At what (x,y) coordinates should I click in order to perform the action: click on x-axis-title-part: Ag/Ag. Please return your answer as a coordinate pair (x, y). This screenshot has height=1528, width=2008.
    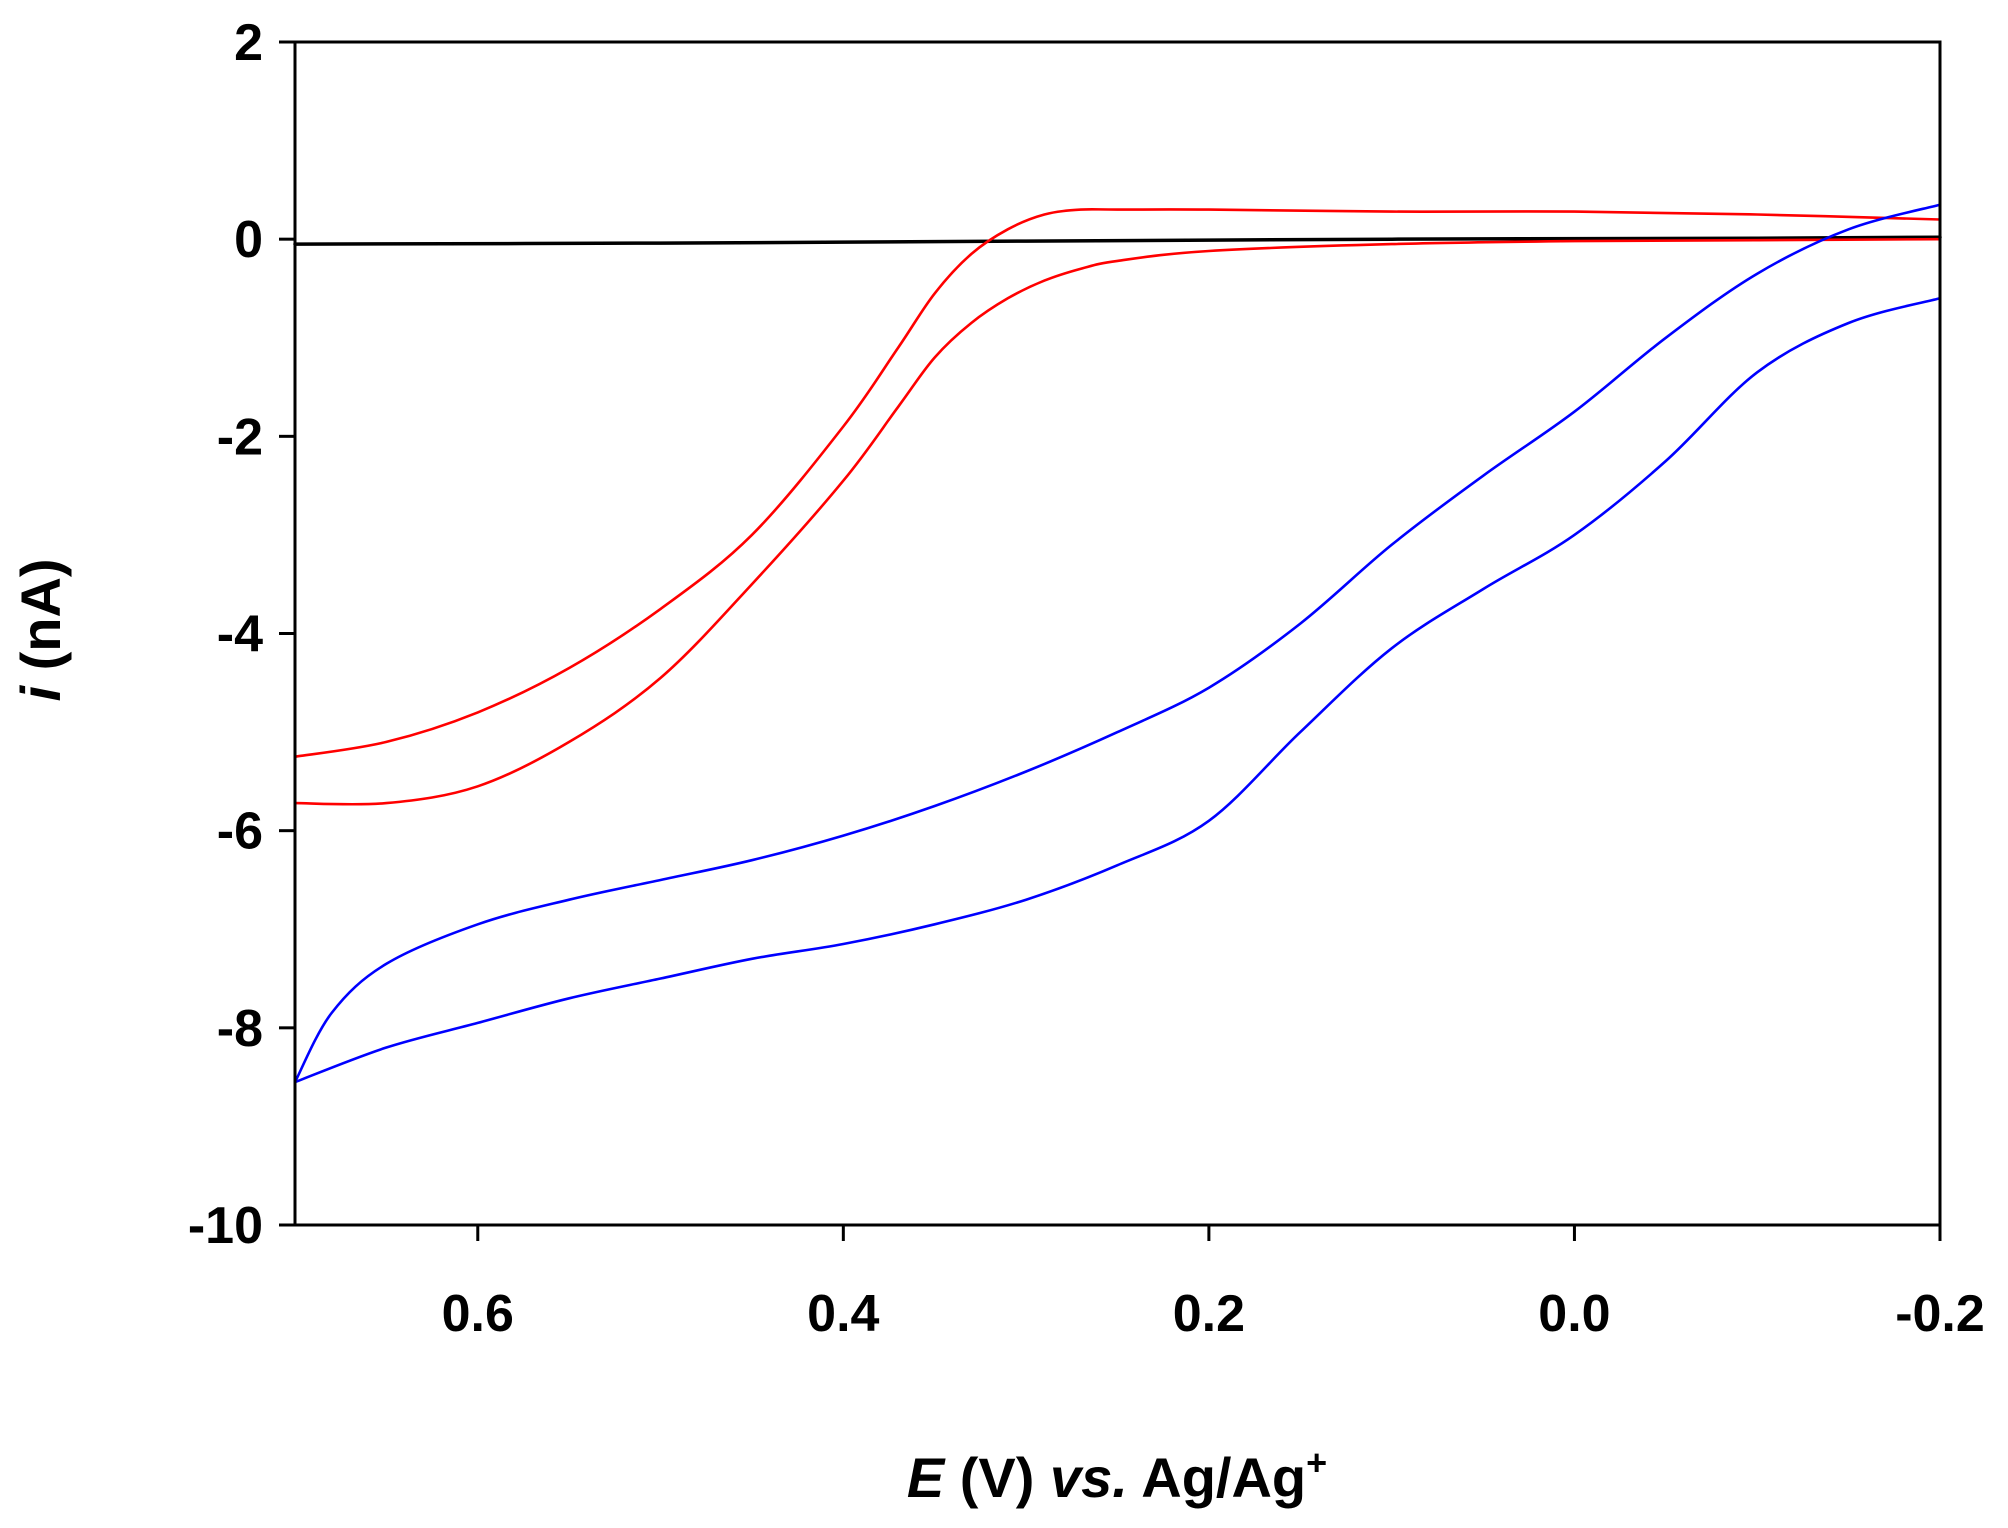
    Looking at the image, I should click on (1217, 1477).